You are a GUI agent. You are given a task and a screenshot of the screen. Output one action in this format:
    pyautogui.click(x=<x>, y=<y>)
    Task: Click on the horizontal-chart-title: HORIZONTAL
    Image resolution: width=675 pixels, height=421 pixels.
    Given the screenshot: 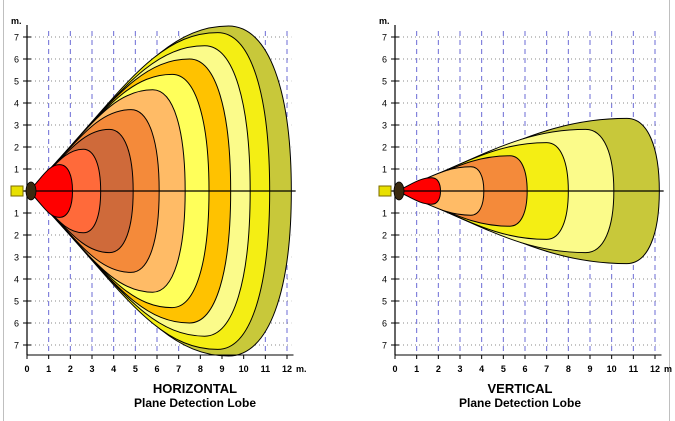 What is the action you would take?
    pyautogui.click(x=195, y=388)
    